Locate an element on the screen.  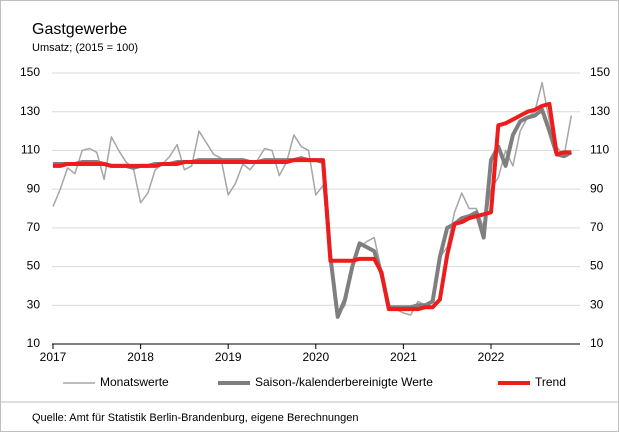
y2-tick-label: 110 is located at coordinates (599, 150).